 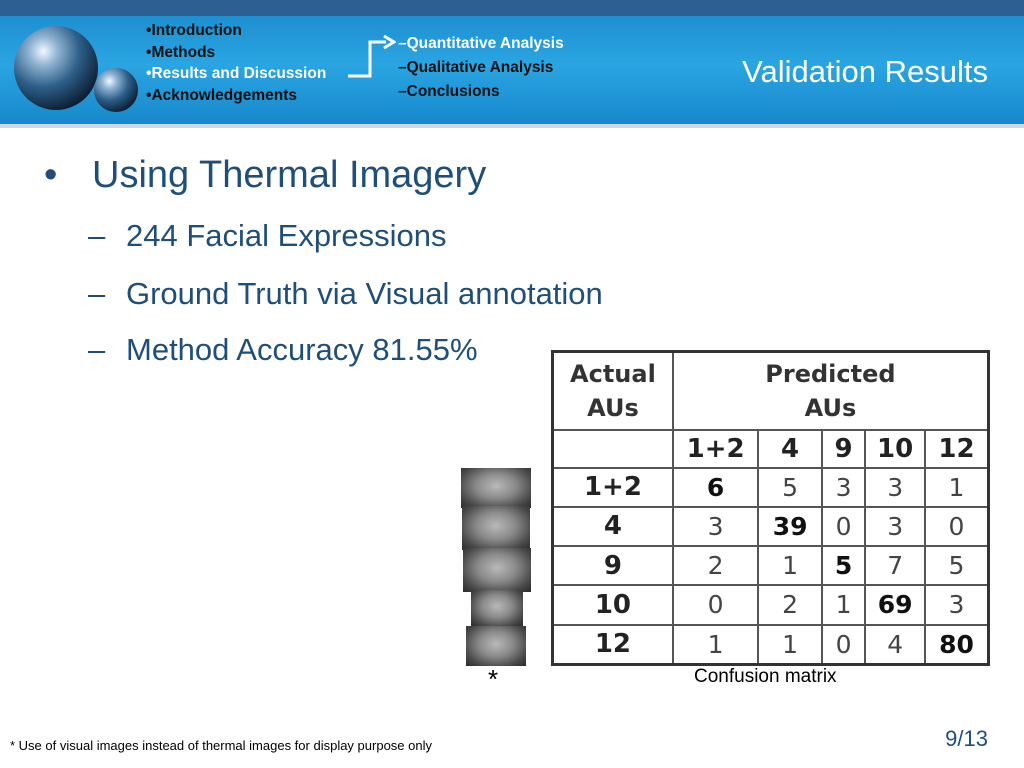 I want to click on slide-title: Validation Results, so click(x=865, y=71).